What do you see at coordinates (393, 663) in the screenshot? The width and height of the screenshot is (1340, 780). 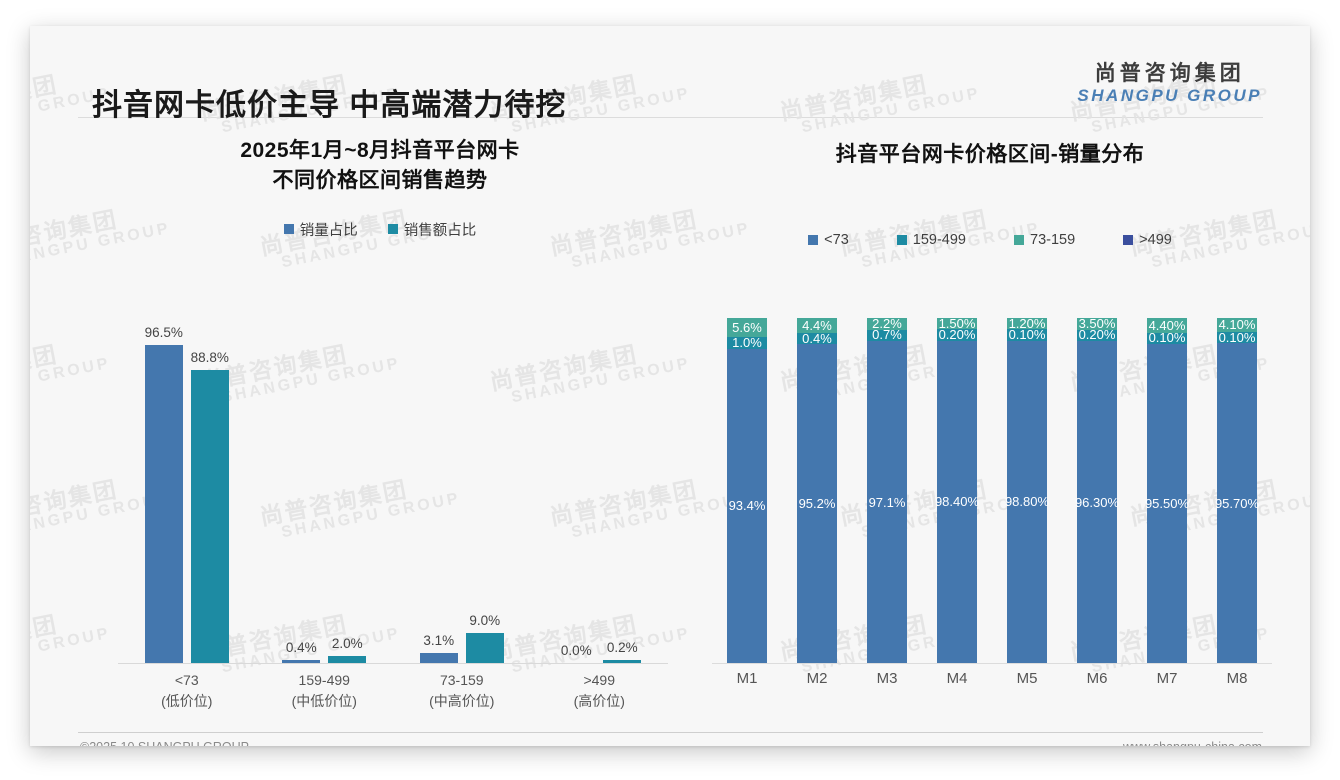 I see `left-chart-axis-line` at bounding box center [393, 663].